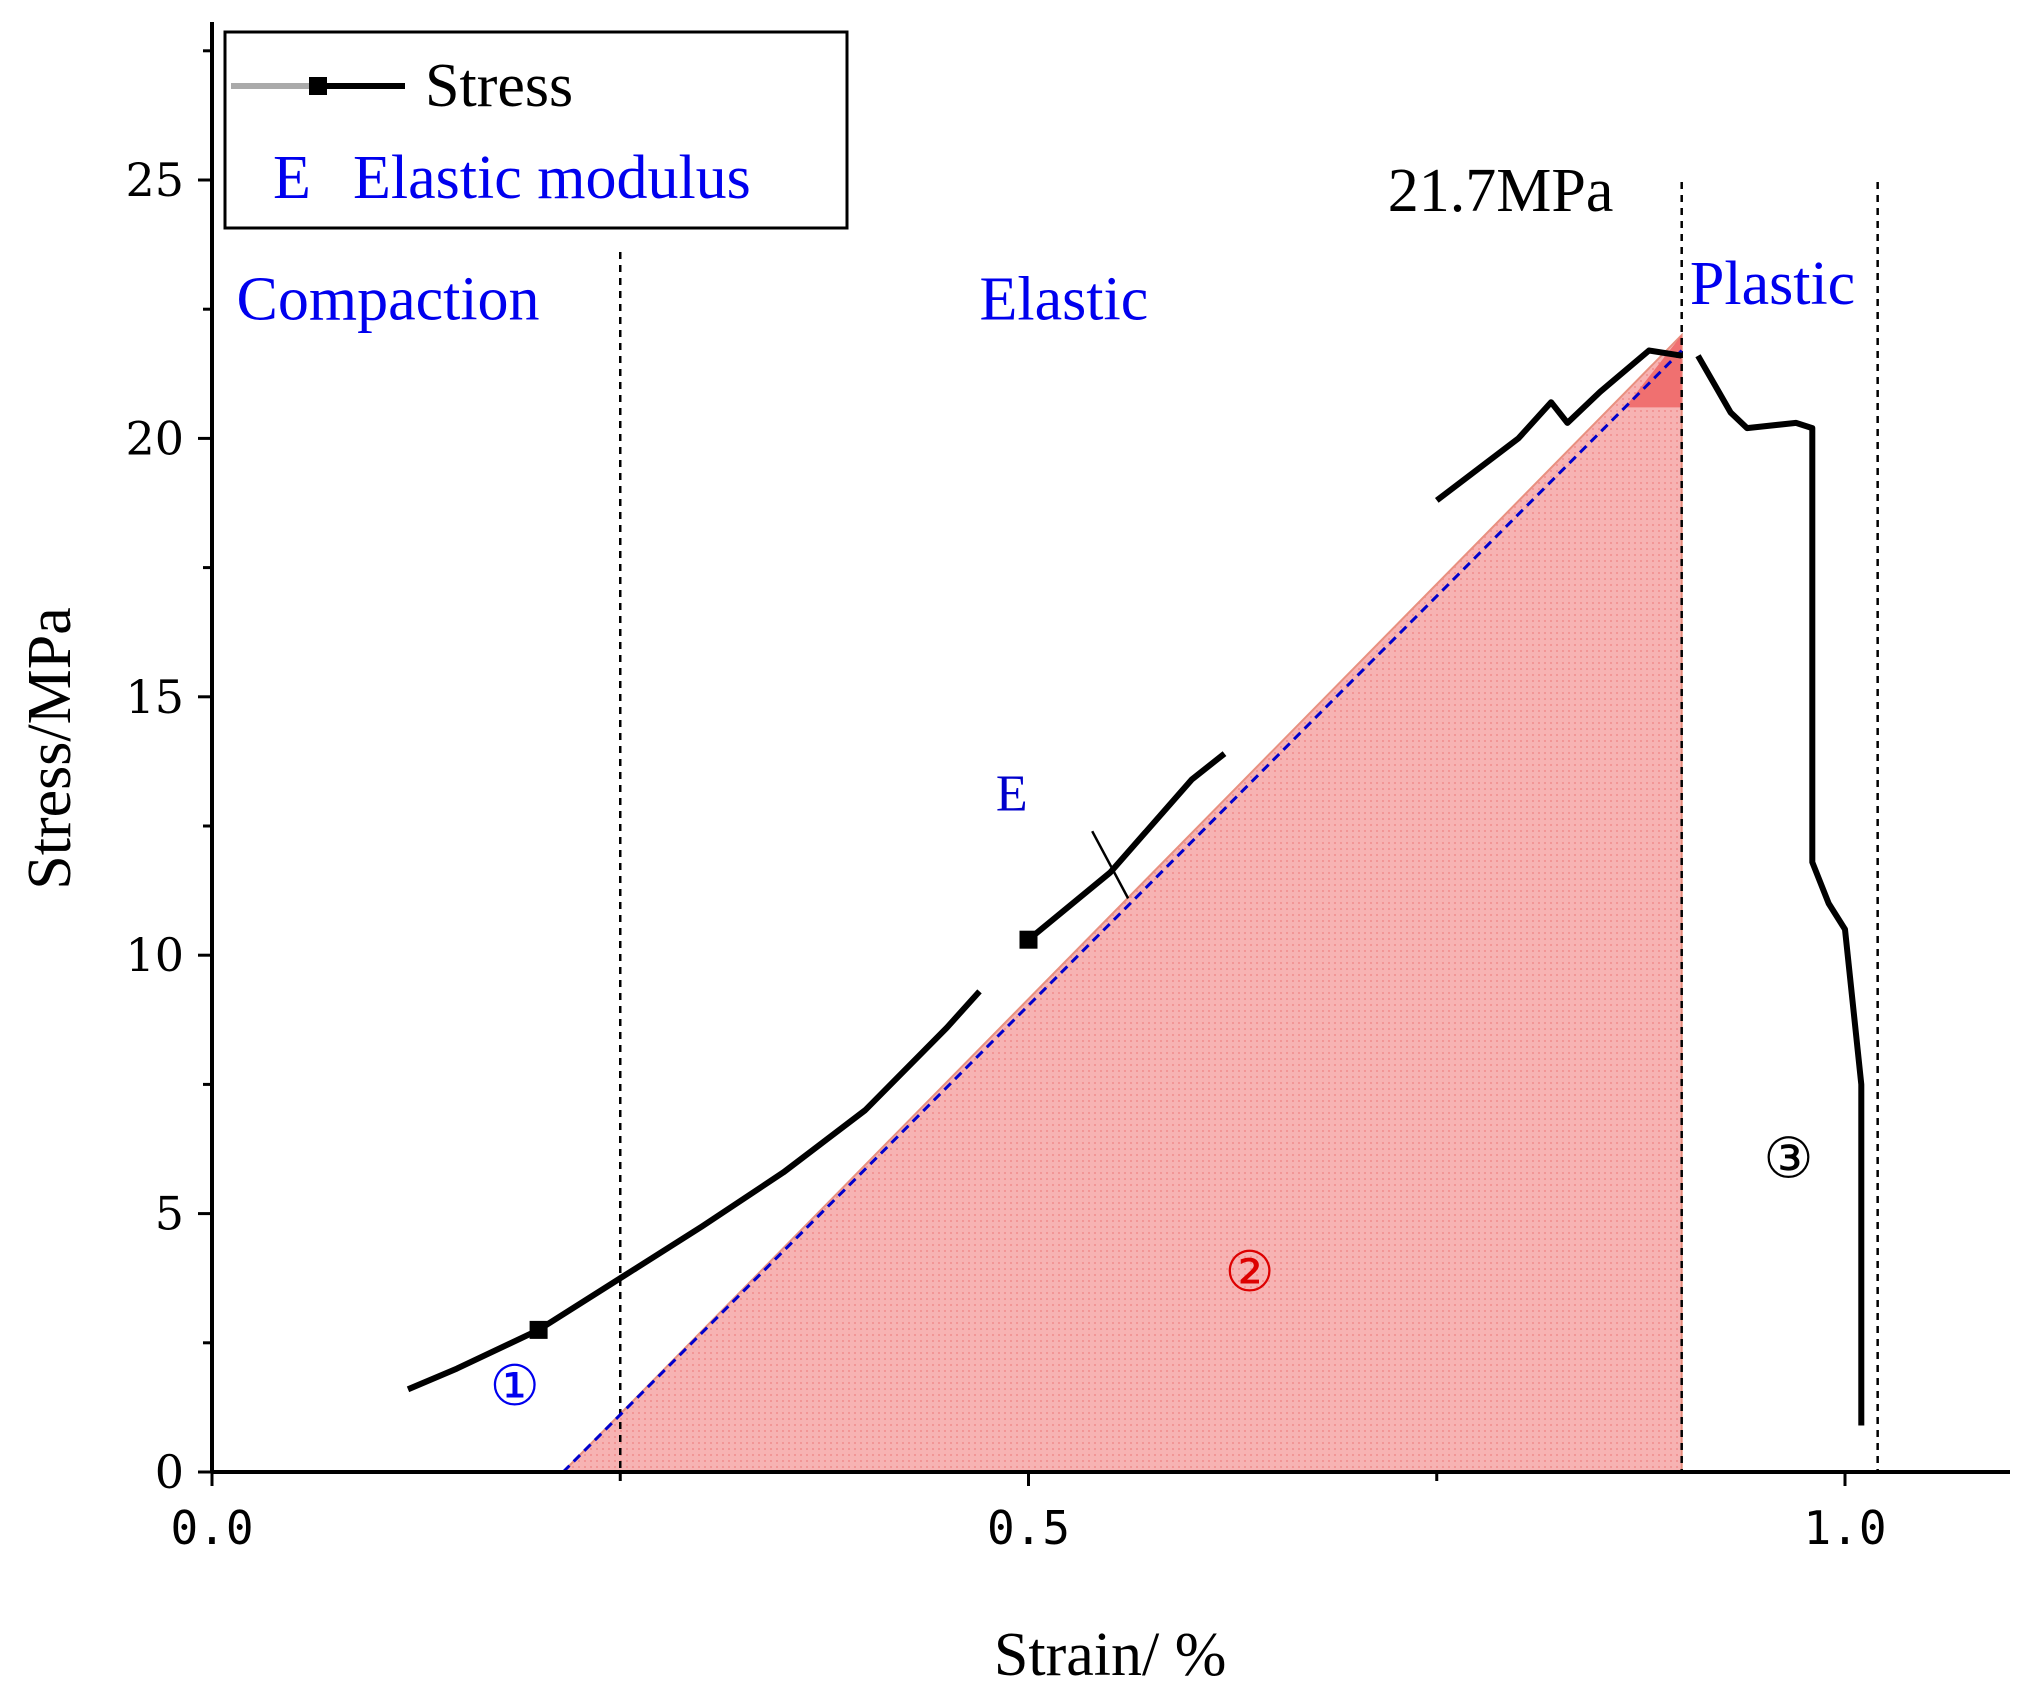 The width and height of the screenshot is (2026, 1692). What do you see at coordinates (1064, 300) in the screenshot?
I see `region-label-elastic: Elastic` at bounding box center [1064, 300].